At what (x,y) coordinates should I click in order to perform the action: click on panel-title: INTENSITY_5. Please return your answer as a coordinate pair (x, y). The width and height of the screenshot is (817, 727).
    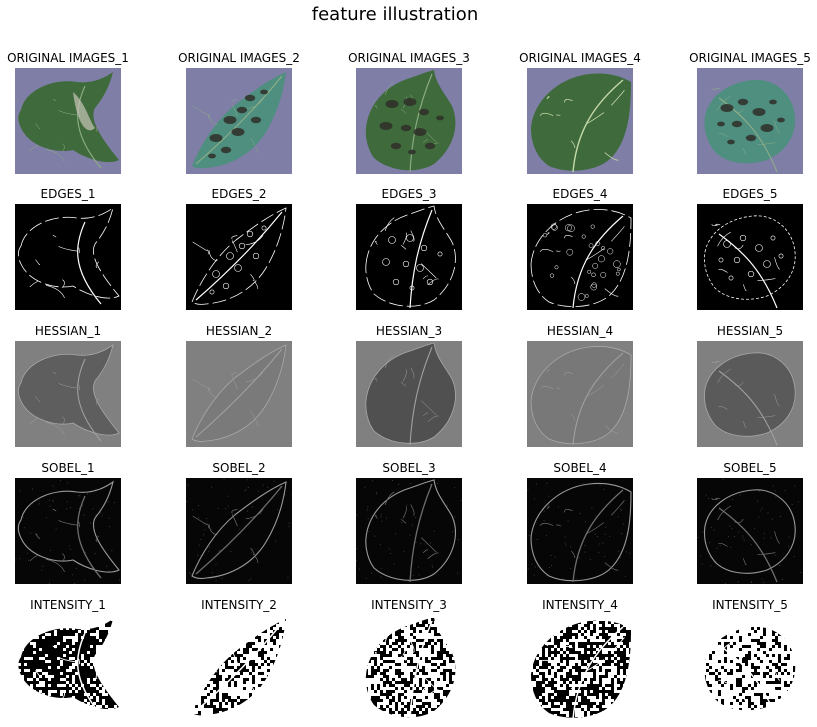
    Looking at the image, I should click on (750, 605).